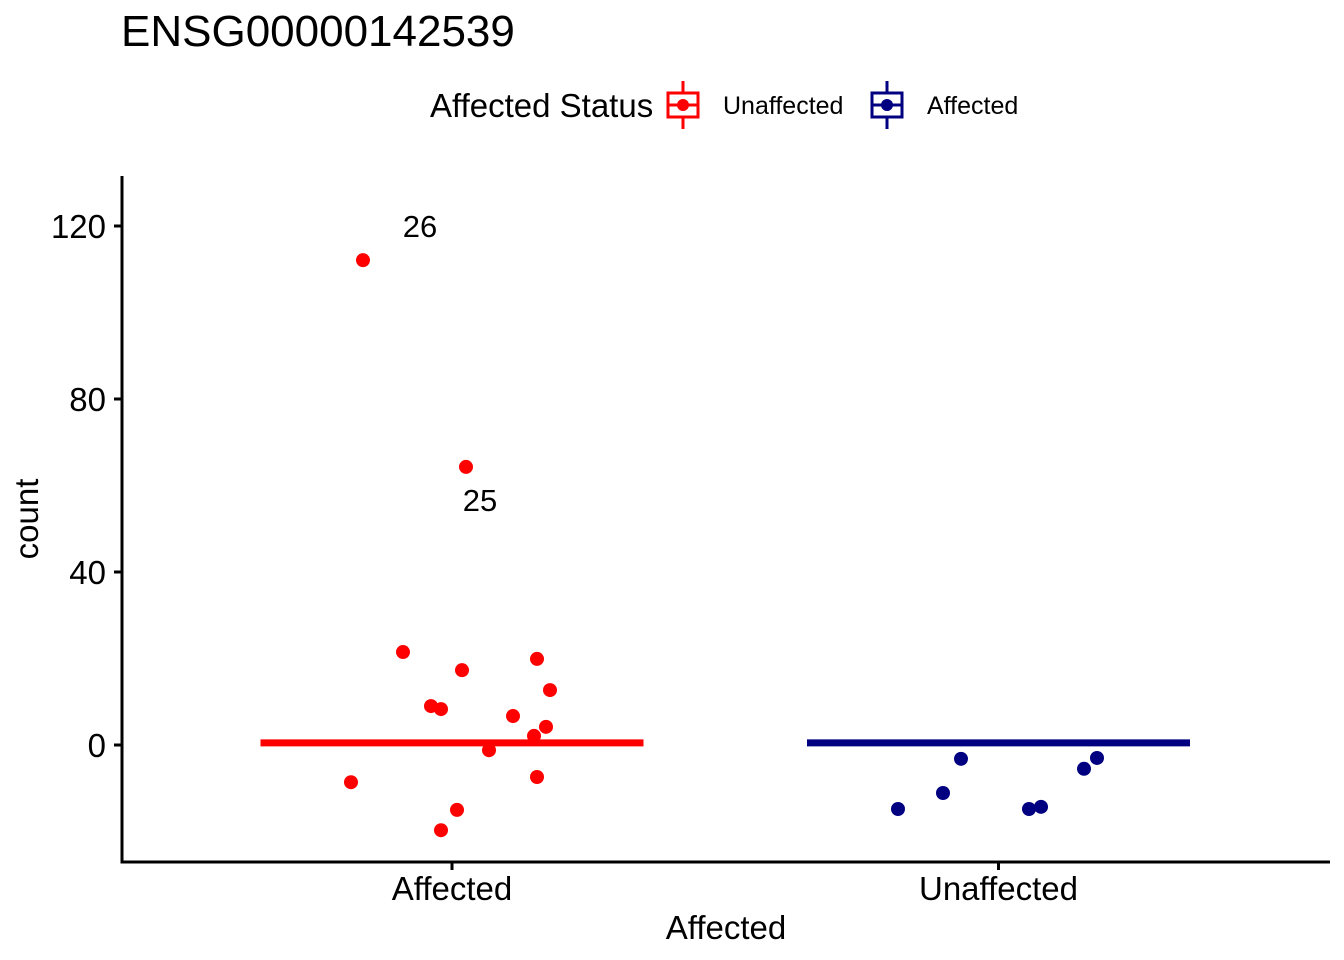 The height and width of the screenshot is (960, 1344). Describe the element at coordinates (26, 519) in the screenshot. I see `y-axis-title: count` at that location.